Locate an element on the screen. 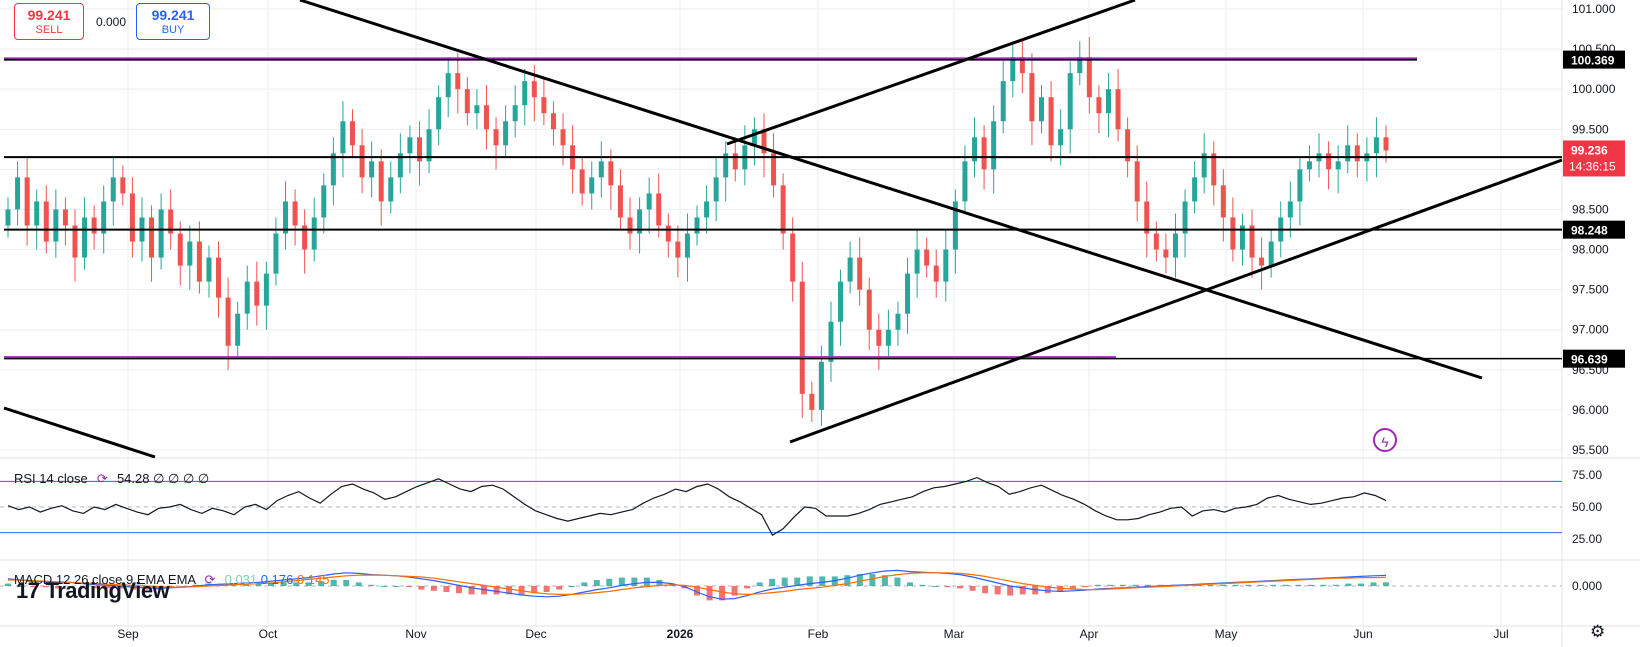 This screenshot has width=1640, height=647. macd-hist-value: 0.031 is located at coordinates (241, 579).